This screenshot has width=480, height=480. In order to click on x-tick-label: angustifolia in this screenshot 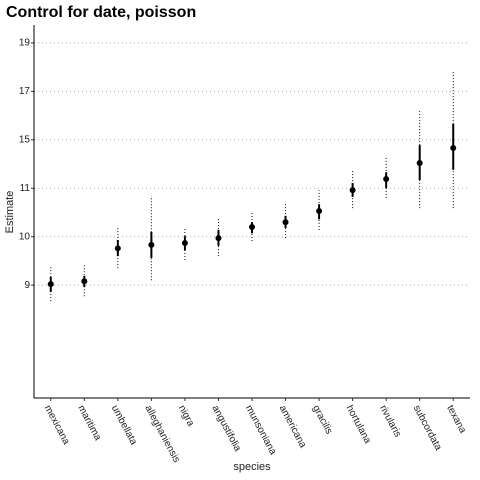, I will do `click(226, 428)`.